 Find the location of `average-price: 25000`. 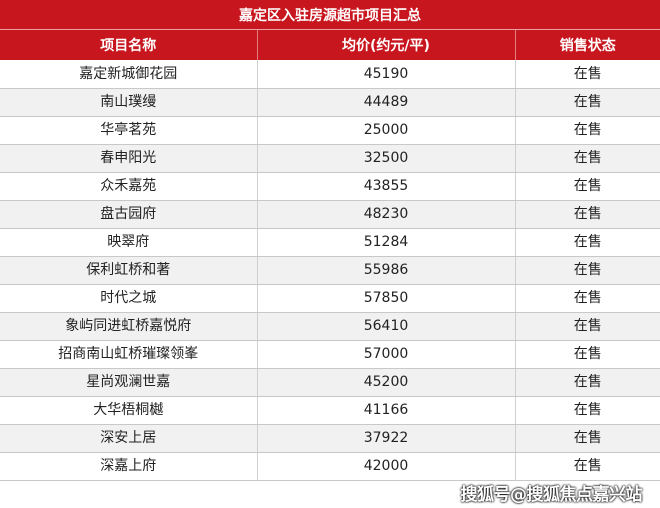

average-price: 25000 is located at coordinates (385, 130).